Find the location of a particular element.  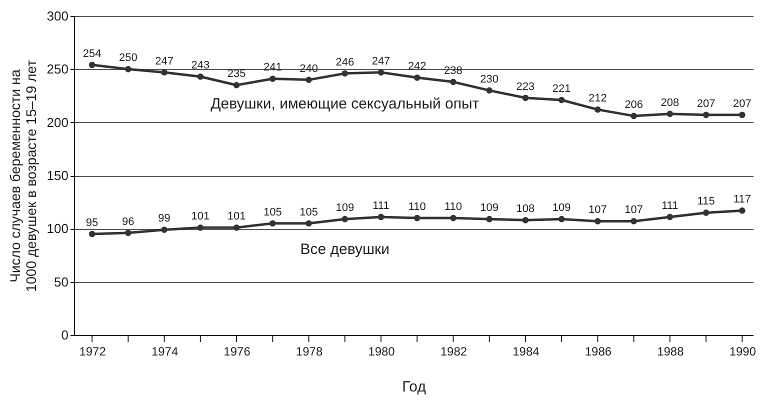

x-tick-label: 1988 is located at coordinates (670, 351).